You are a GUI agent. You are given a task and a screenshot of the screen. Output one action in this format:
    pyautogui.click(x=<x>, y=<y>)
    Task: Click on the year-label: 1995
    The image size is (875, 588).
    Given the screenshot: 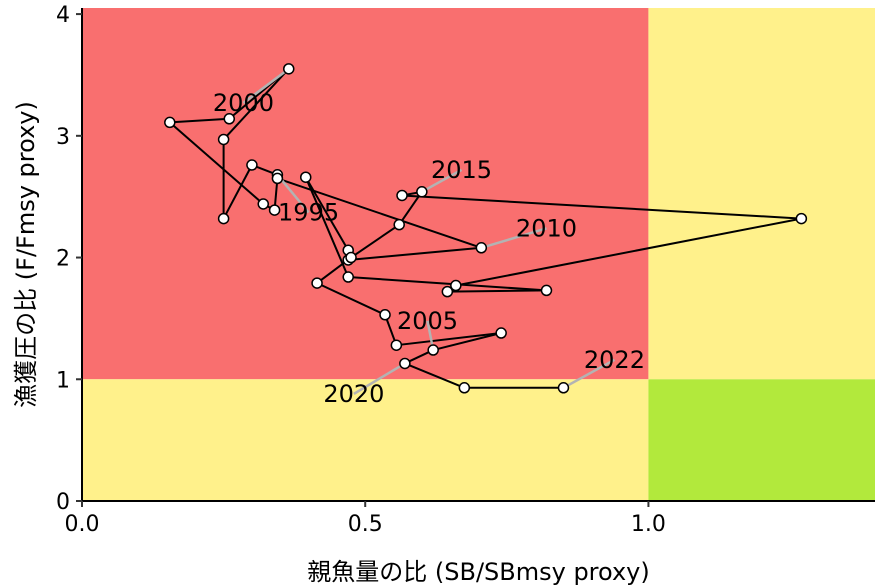 What is the action you would take?
    pyautogui.click(x=308, y=213)
    